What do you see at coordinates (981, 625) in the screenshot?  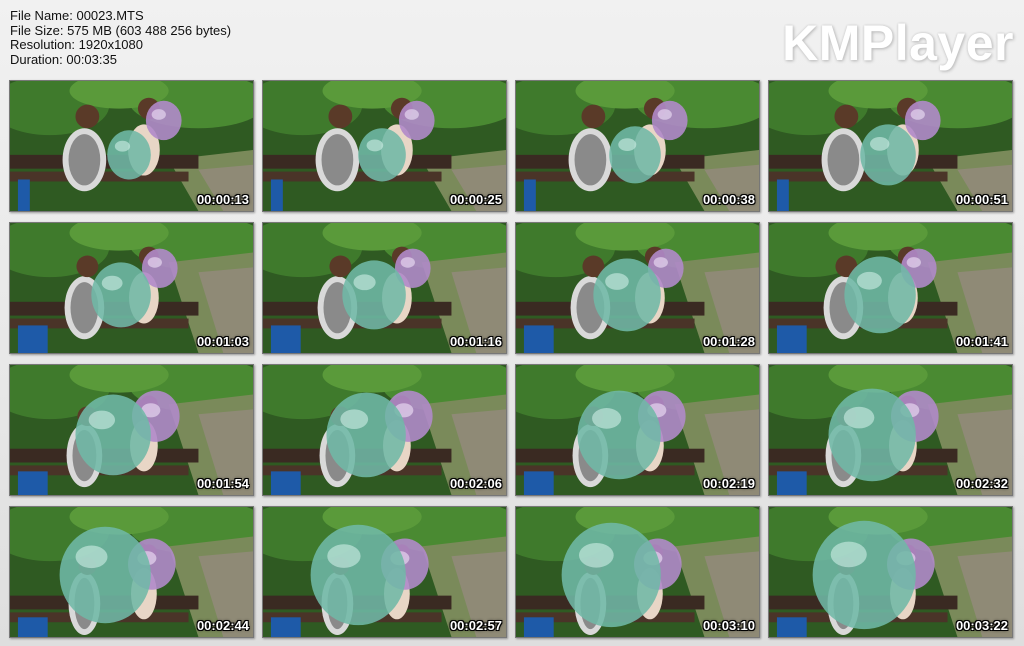 I see `timestamp-label: 00:03:22` at bounding box center [981, 625].